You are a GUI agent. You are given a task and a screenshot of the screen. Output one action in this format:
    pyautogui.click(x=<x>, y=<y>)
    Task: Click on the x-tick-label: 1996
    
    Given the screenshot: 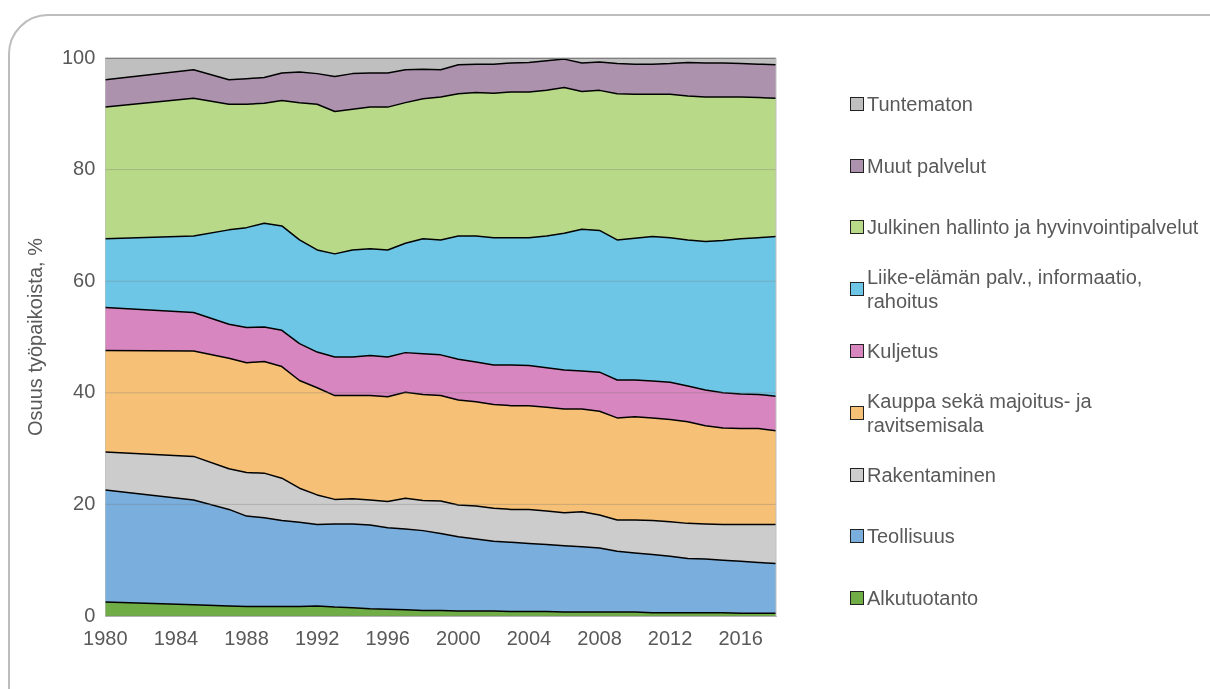 What is the action you would take?
    pyautogui.click(x=387, y=637)
    